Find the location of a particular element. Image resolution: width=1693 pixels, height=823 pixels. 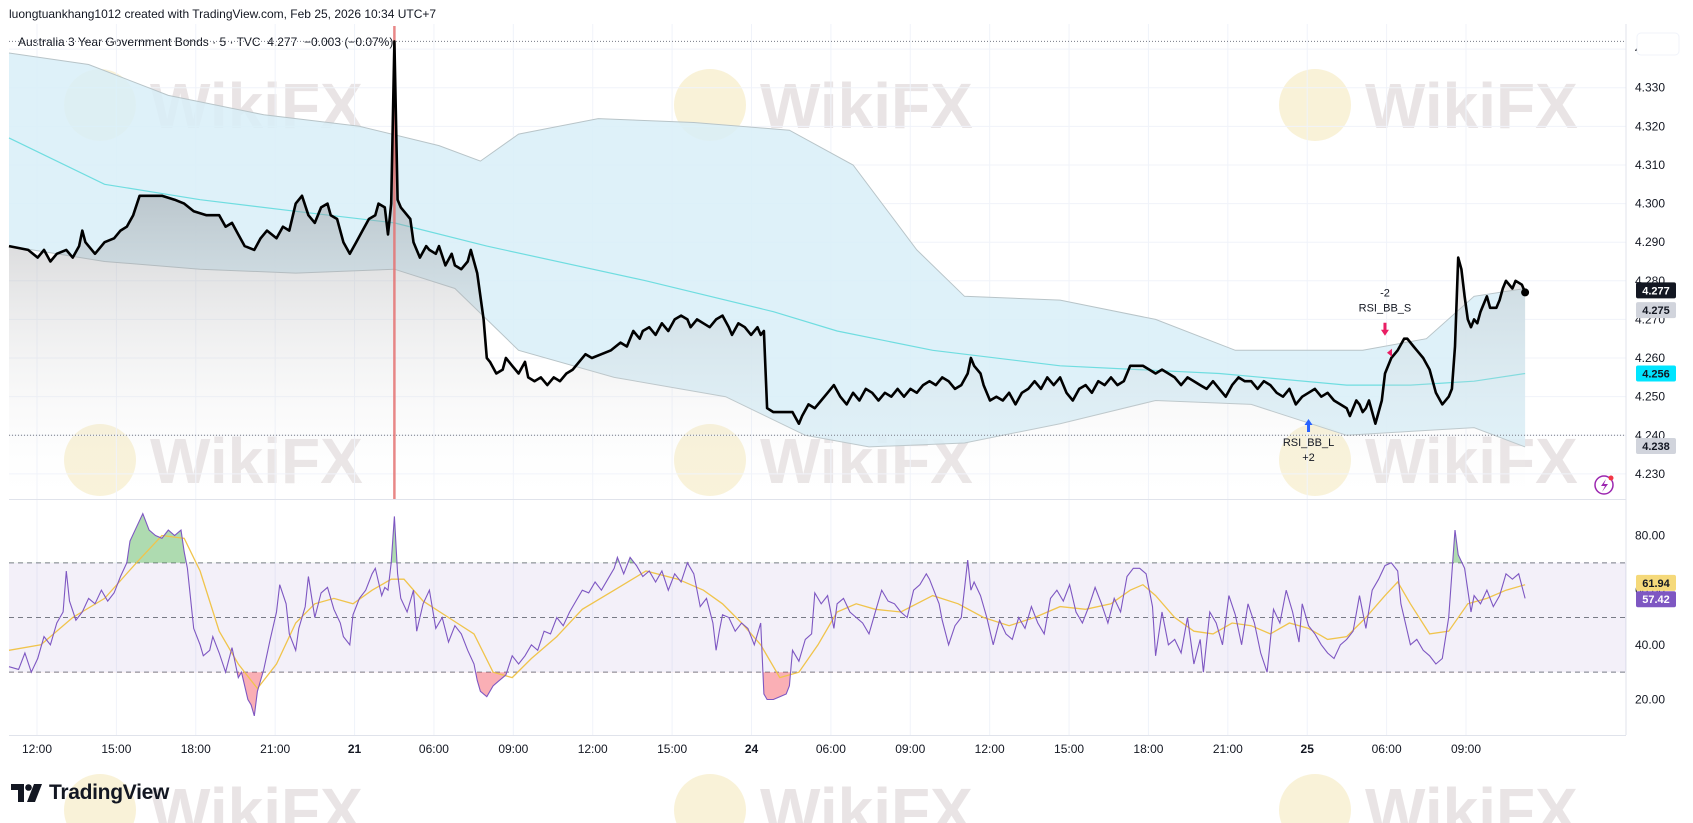

axis-value-tag-text: 4.238 is located at coordinates (1656, 447).